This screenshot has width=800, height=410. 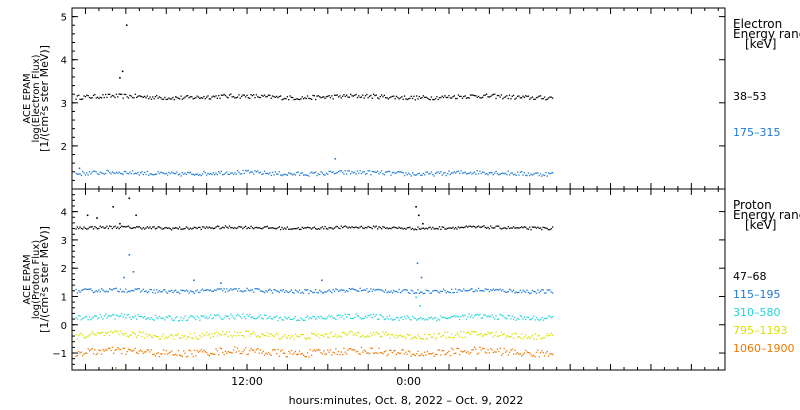 I want to click on x-tick-label: 0:00, so click(x=408, y=381).